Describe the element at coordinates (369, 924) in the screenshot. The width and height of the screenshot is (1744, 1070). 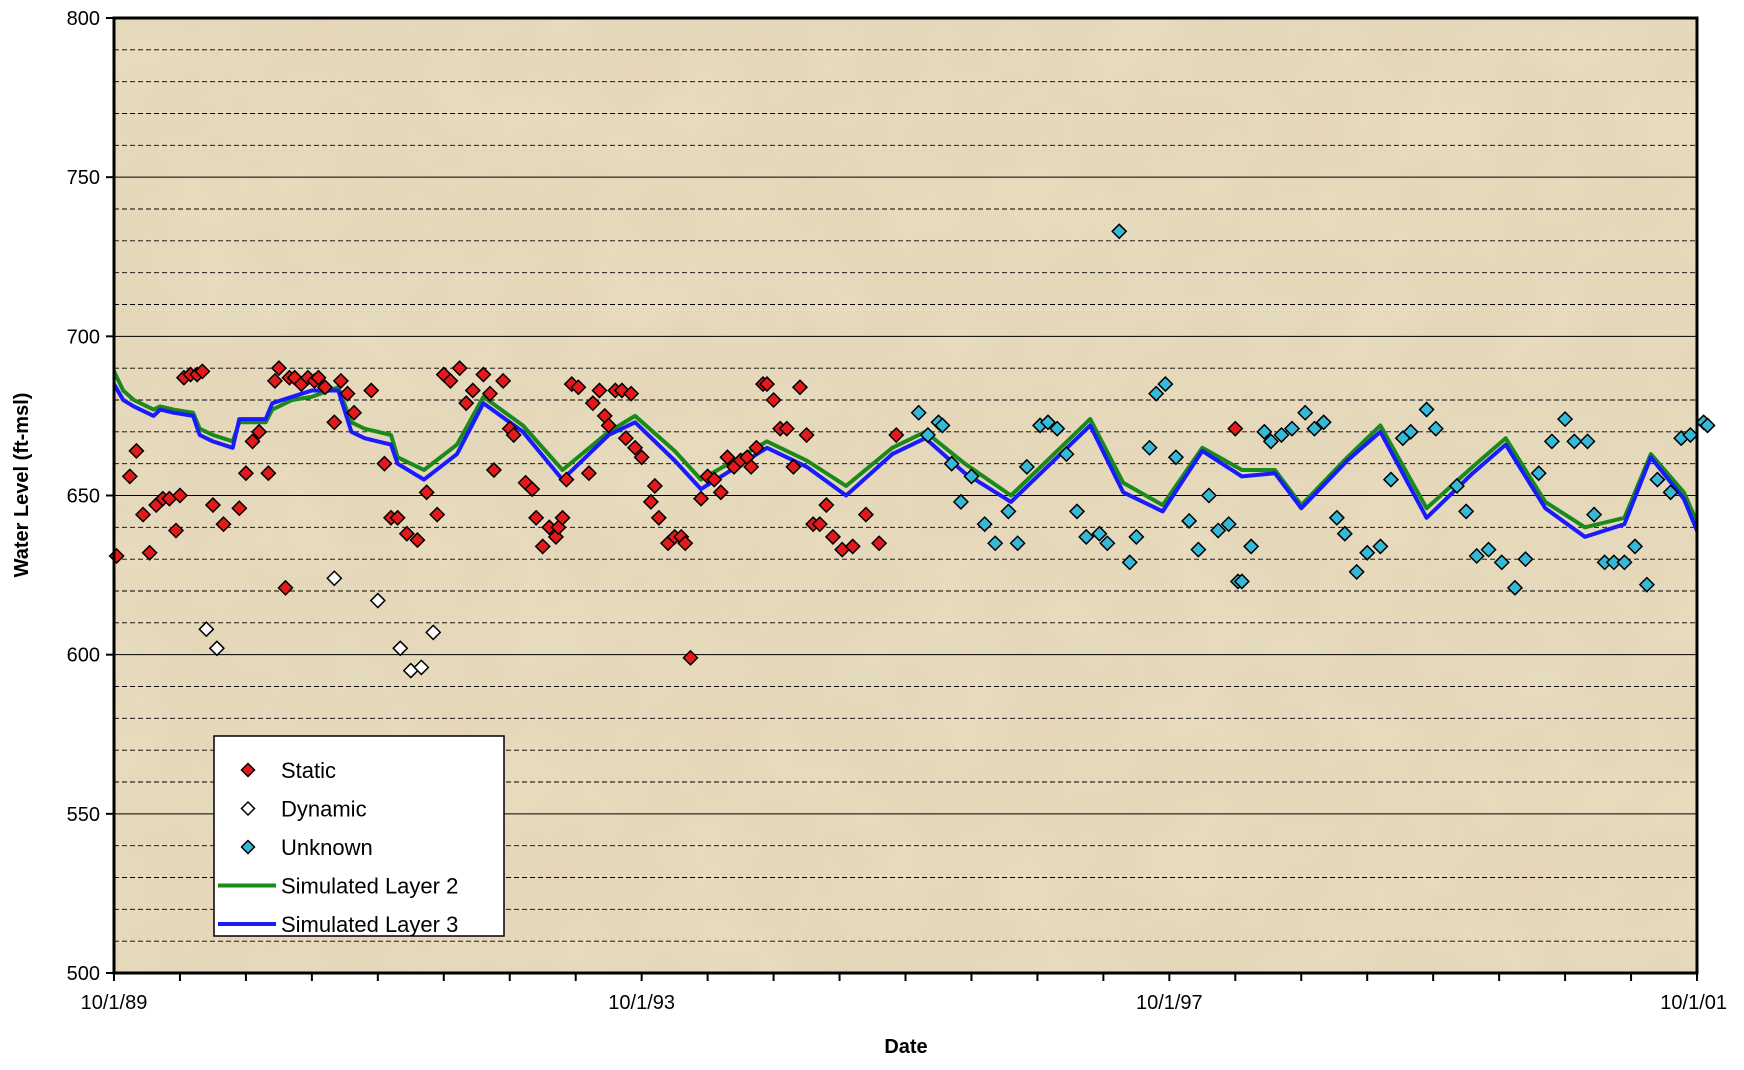
I see `legend-label-simulated-layer-3: Simulated Layer 3` at that location.